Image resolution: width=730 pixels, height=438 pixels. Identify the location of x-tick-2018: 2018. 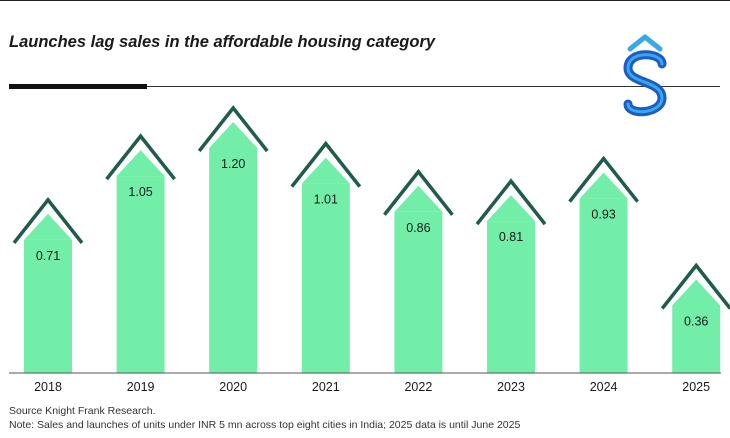
(48, 387).